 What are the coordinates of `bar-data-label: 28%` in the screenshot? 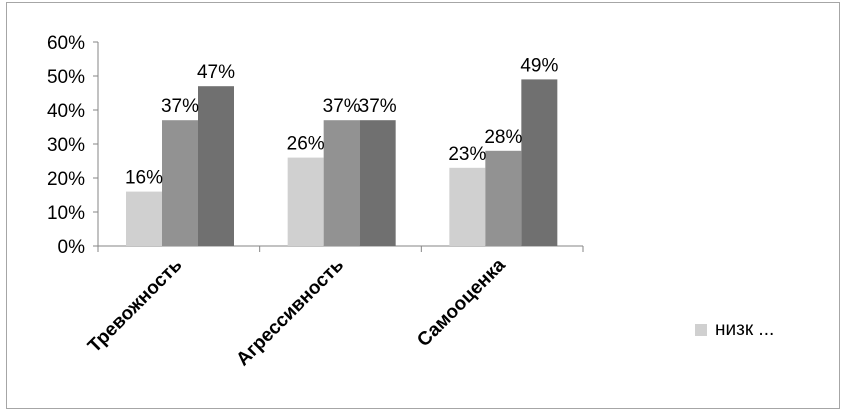 It's located at (503, 137).